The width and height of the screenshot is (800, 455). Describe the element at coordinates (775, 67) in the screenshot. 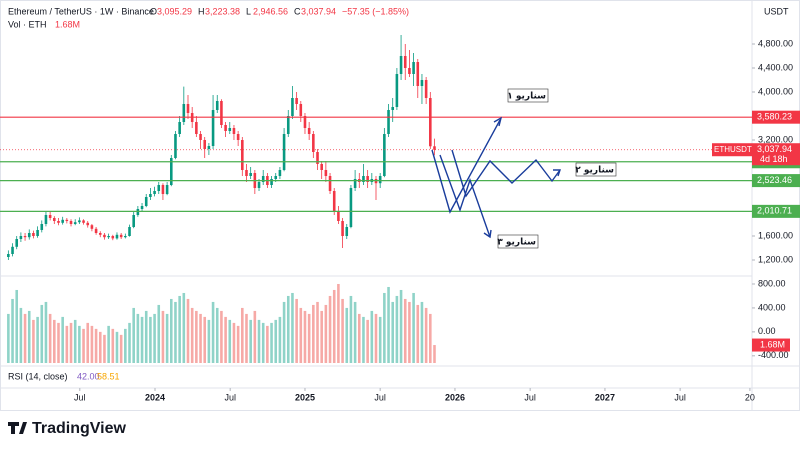

I see `y-tick-label: 4,400.00` at that location.